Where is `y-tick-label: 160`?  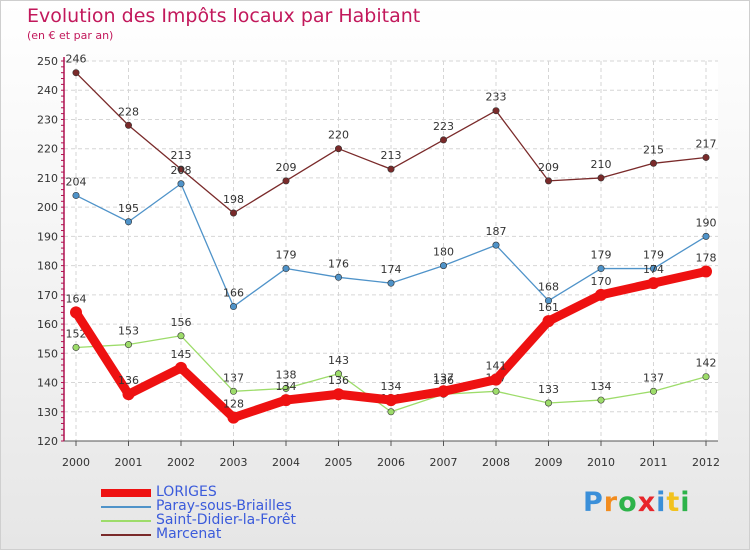
y-tick-label: 160 is located at coordinates (47, 324).